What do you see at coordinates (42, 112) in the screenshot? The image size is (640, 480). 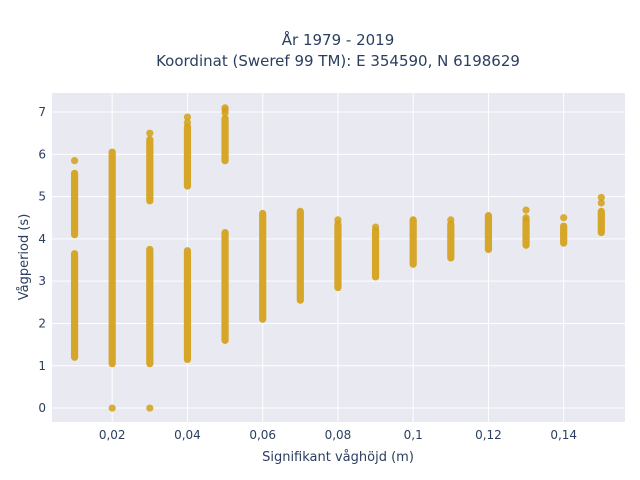 I see `y-tick-label: 7` at bounding box center [42, 112].